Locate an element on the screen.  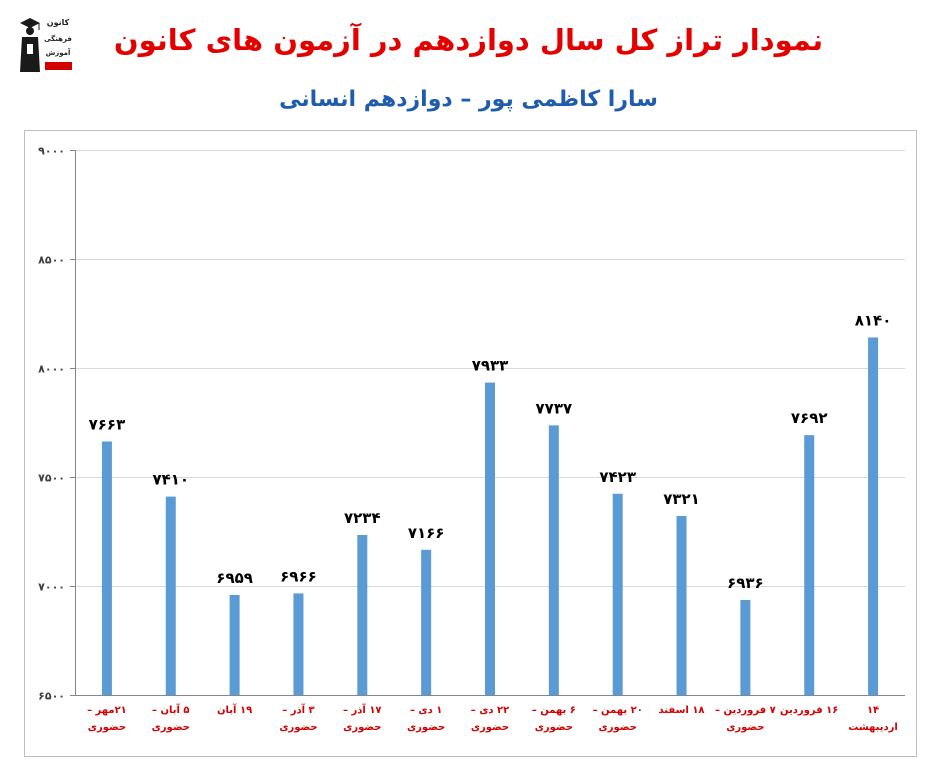
data-label: ۶۹۵۹ is located at coordinates (234, 578).